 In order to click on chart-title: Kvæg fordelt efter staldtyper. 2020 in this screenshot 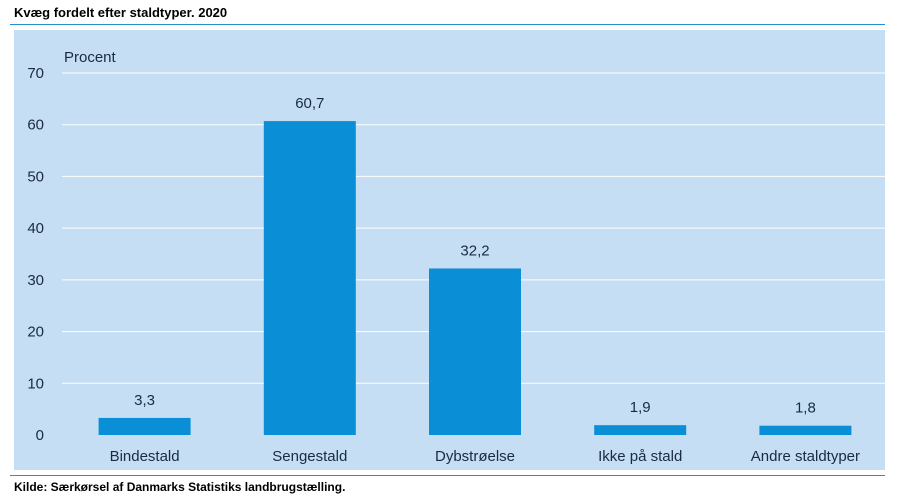, I will do `click(121, 12)`.